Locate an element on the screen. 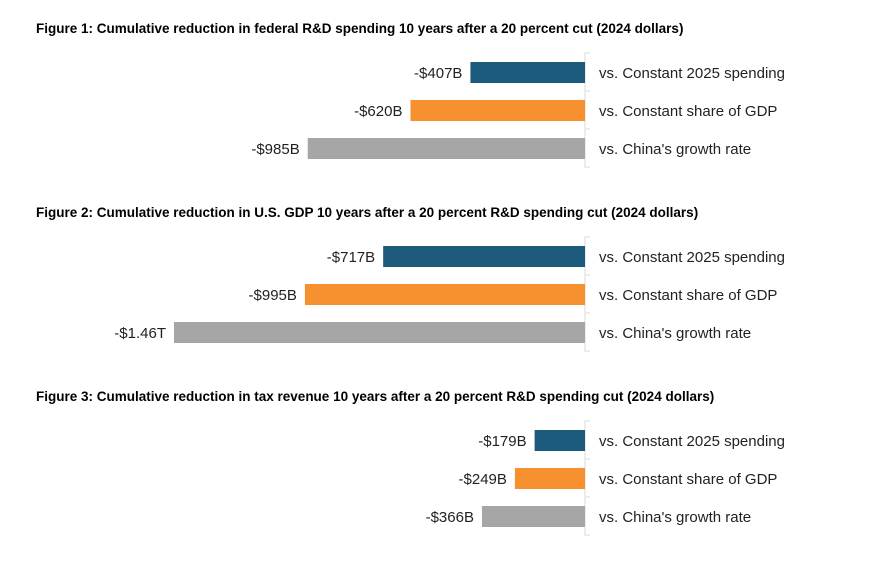 The image size is (874, 568). data-label: -$620B is located at coordinates (378, 111).